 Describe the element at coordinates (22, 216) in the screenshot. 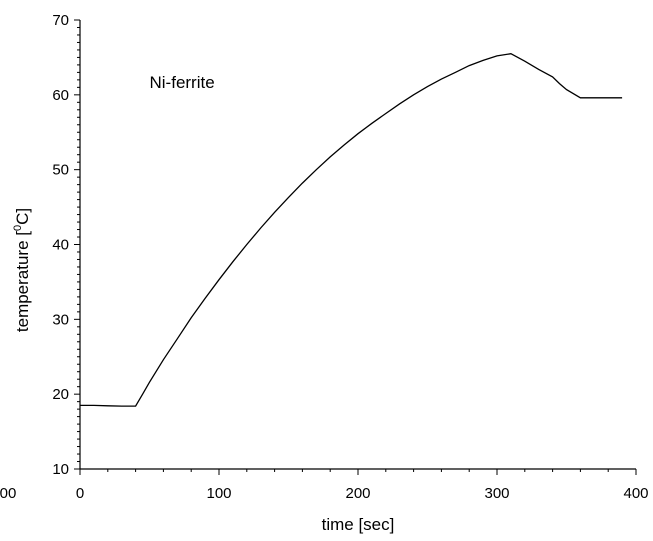

I see `y-axis-title-end: C]` at that location.